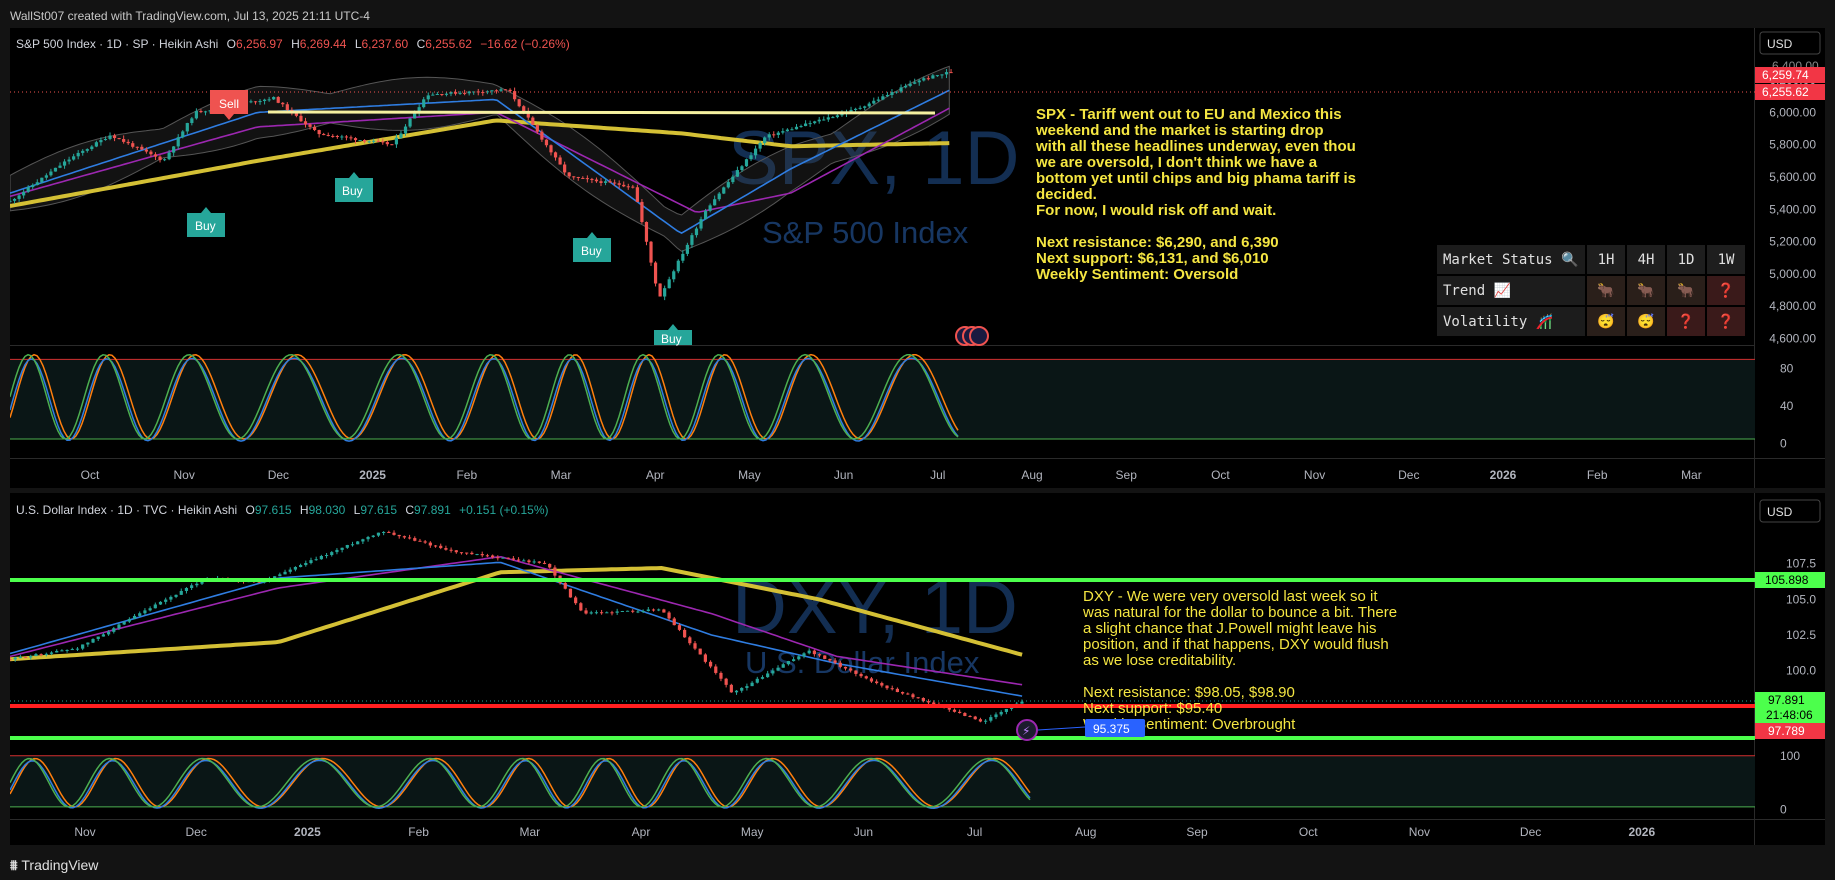 Image resolution: width=1835 pixels, height=880 pixels. I want to click on note-line, so click(1085, 676).